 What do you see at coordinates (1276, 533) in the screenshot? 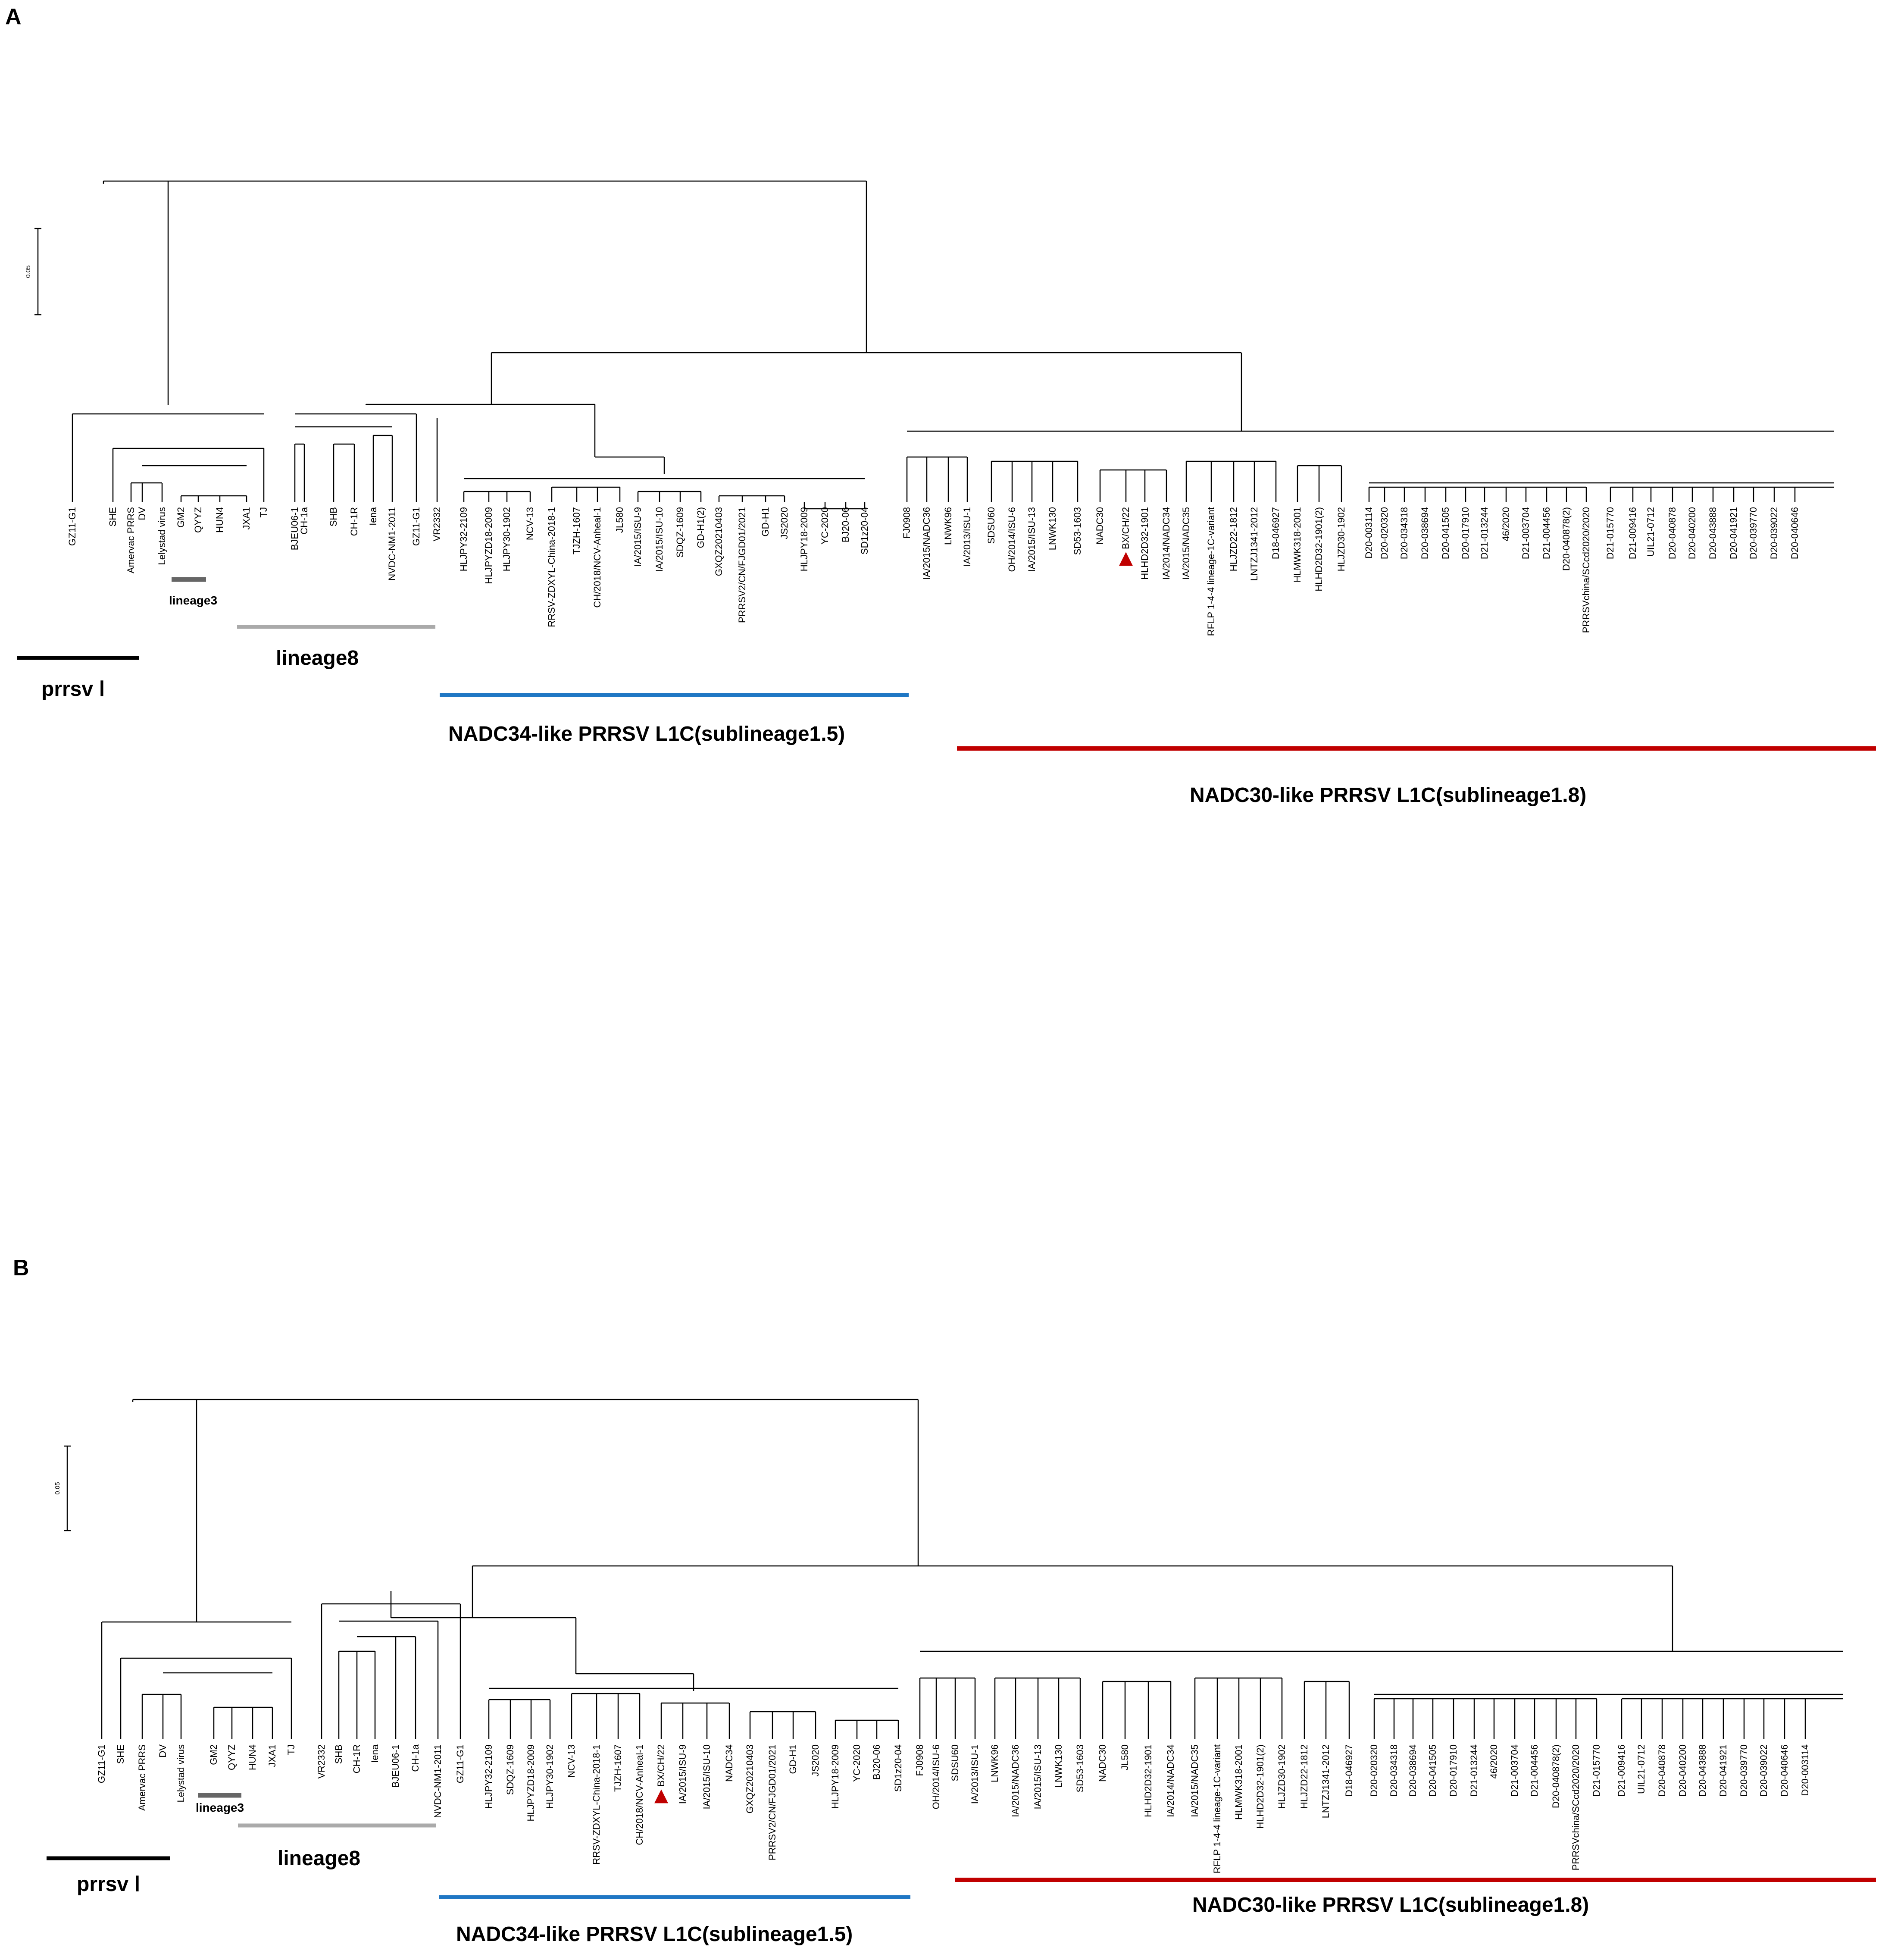
I see `leaf-label: D18-046927` at bounding box center [1276, 533].